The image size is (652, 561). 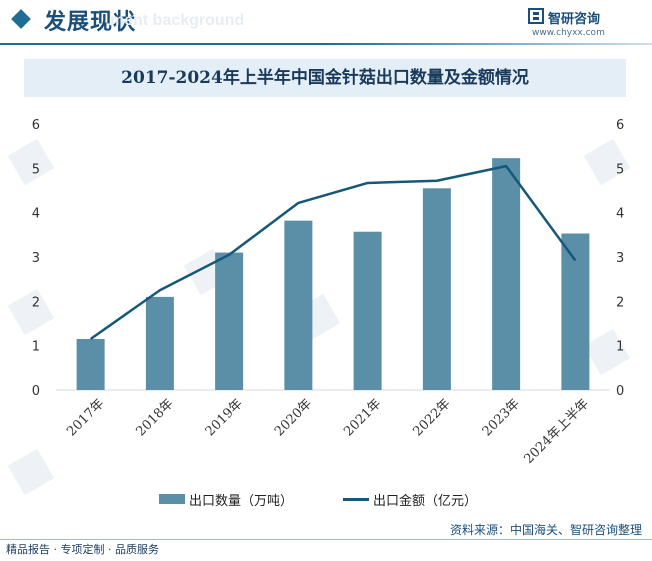 I want to click on legend: 出口数量（万吨） 出口金额（亿元）, so click(x=326, y=500).